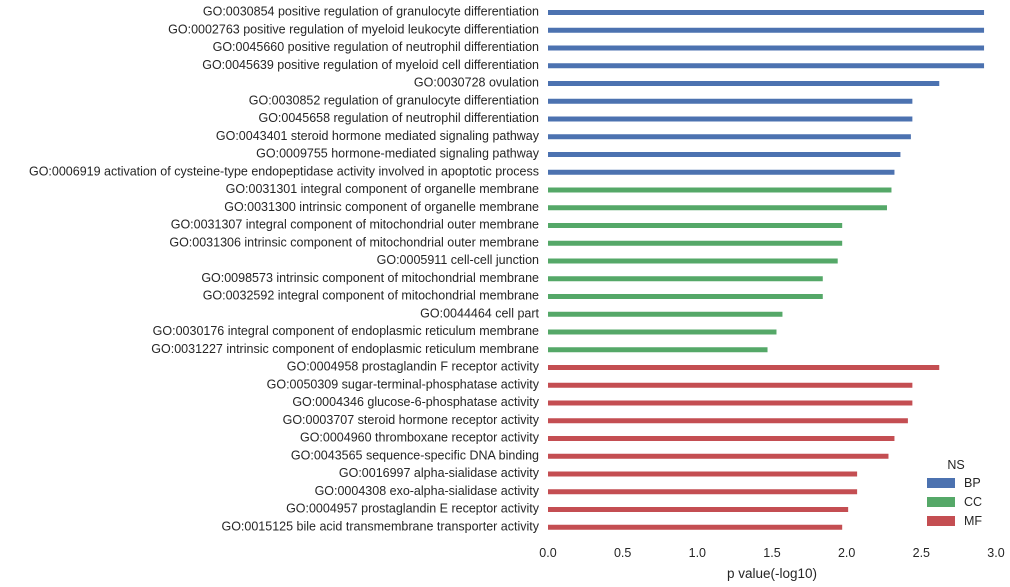 This screenshot has width=1010, height=587. What do you see at coordinates (846, 553) in the screenshot?
I see `x-tick-label: 2.0` at bounding box center [846, 553].